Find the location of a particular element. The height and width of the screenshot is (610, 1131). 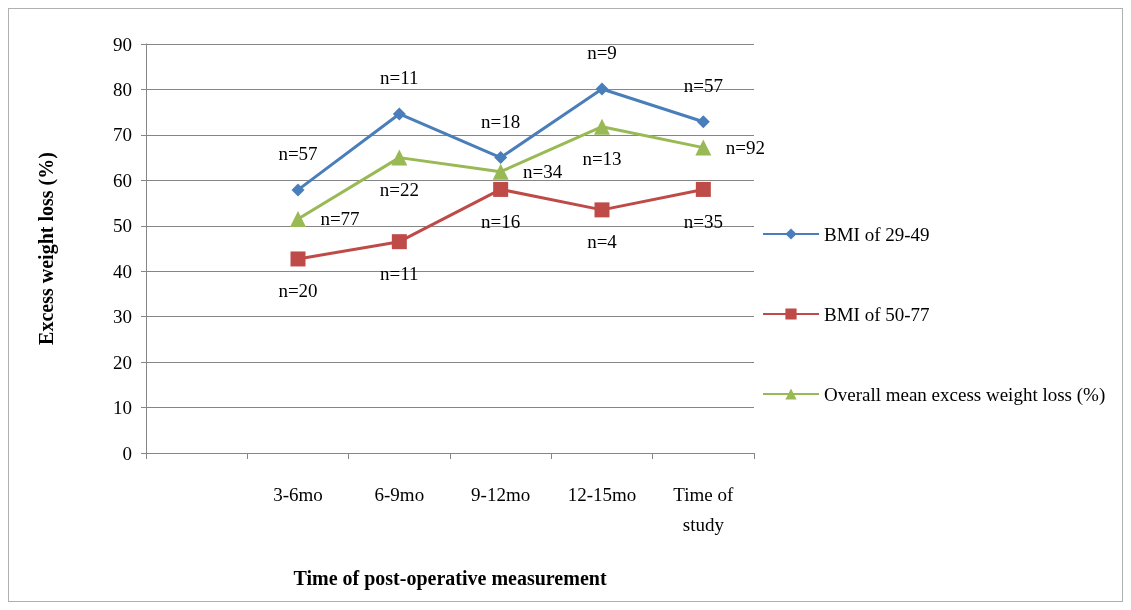

annotation: n=34 is located at coordinates (543, 172).